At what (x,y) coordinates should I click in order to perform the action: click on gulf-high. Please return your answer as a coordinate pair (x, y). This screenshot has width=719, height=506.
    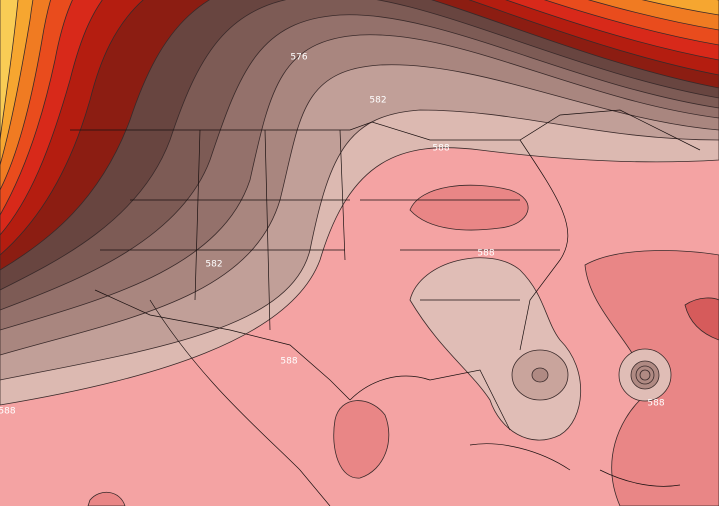
    Looking at the image, I should click on (361, 439).